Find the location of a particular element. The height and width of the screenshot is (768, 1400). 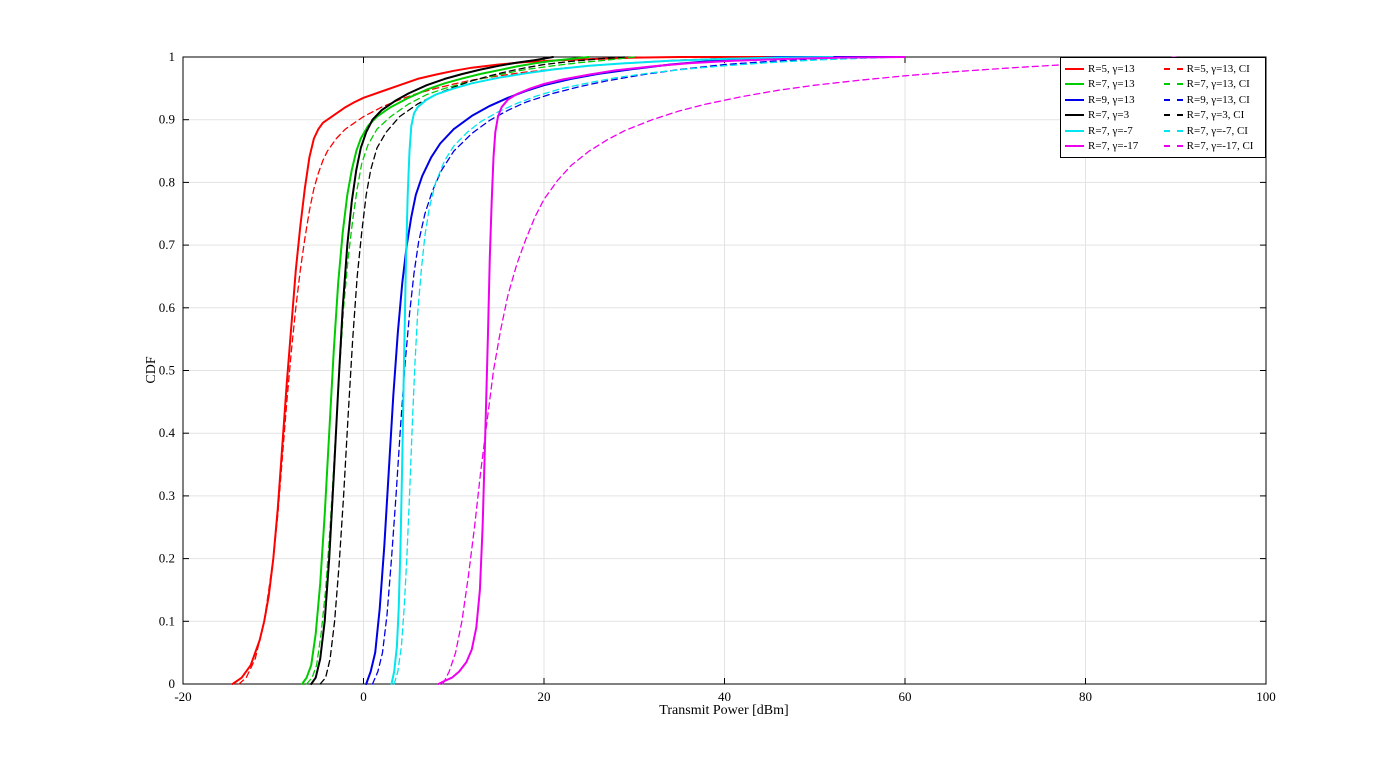

y-axis-label: CDF is located at coordinates (151, 370).